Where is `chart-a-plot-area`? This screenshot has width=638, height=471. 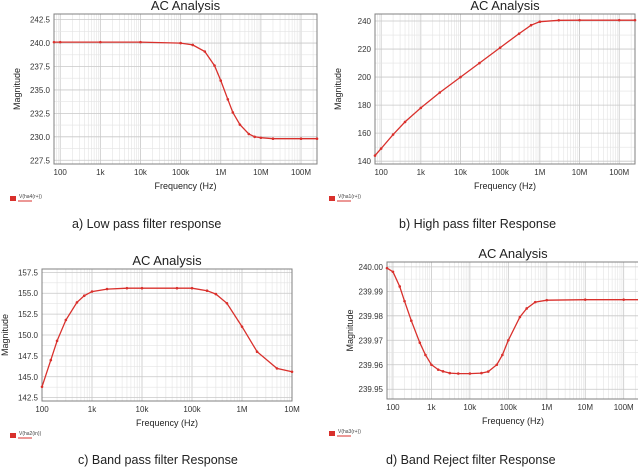 chart-a-plot-area is located at coordinates (185, 89).